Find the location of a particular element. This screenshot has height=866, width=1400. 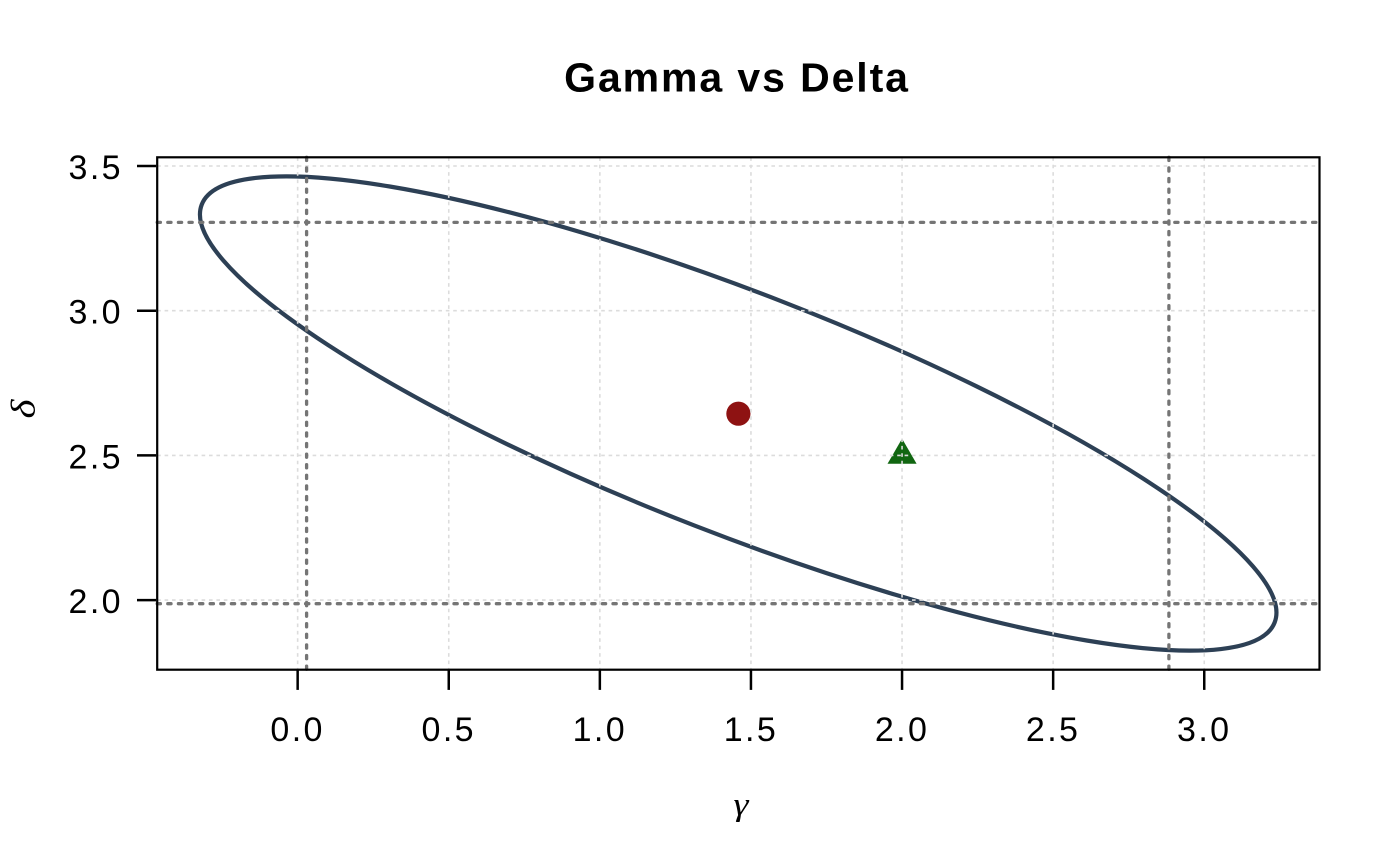

svg-text: 0.0 is located at coordinates (297, 730).